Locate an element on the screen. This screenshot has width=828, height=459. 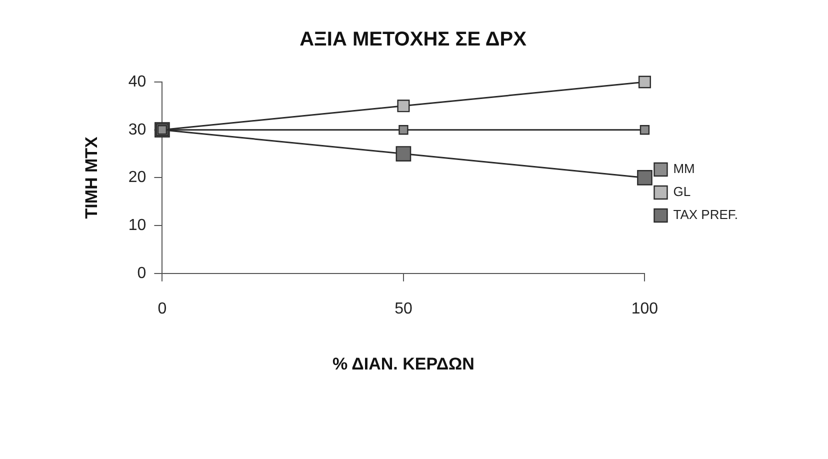
y-tick-label: 20 is located at coordinates (137, 177).